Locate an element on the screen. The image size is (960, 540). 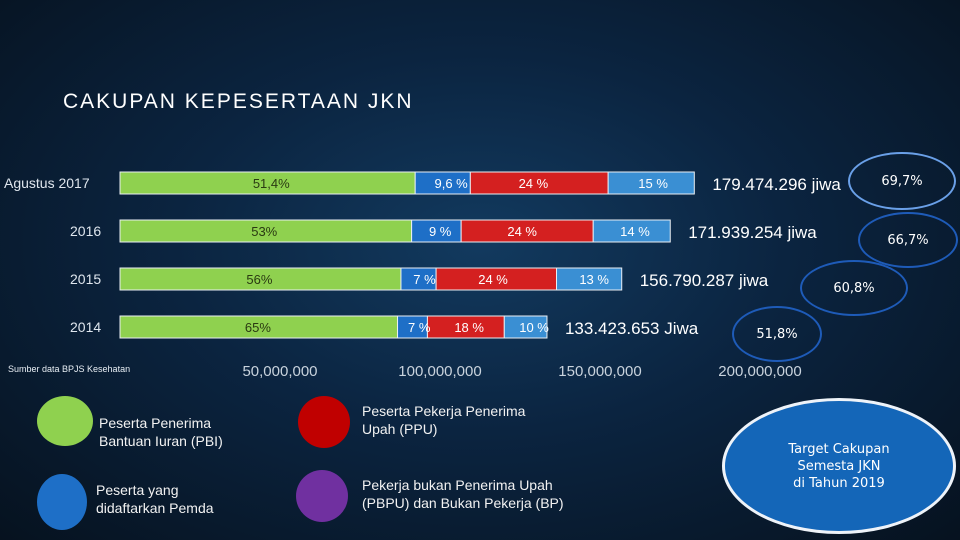
total-label-2016: 171.939.254 jiwa is located at coordinates (752, 232).